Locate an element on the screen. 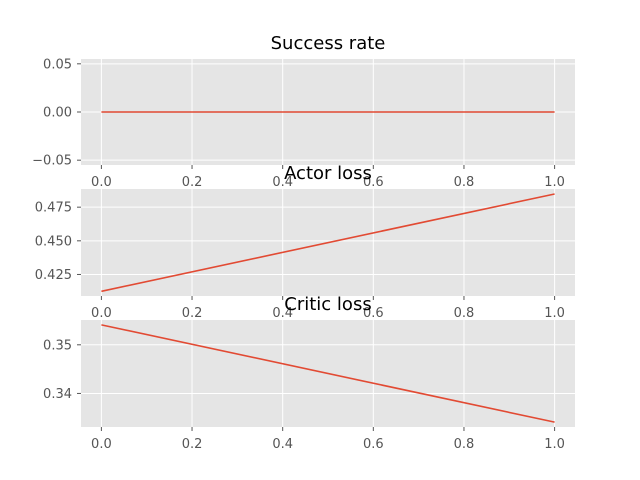 This screenshot has height=480, width=640. chart-title: Actor loss is located at coordinates (328, 173).